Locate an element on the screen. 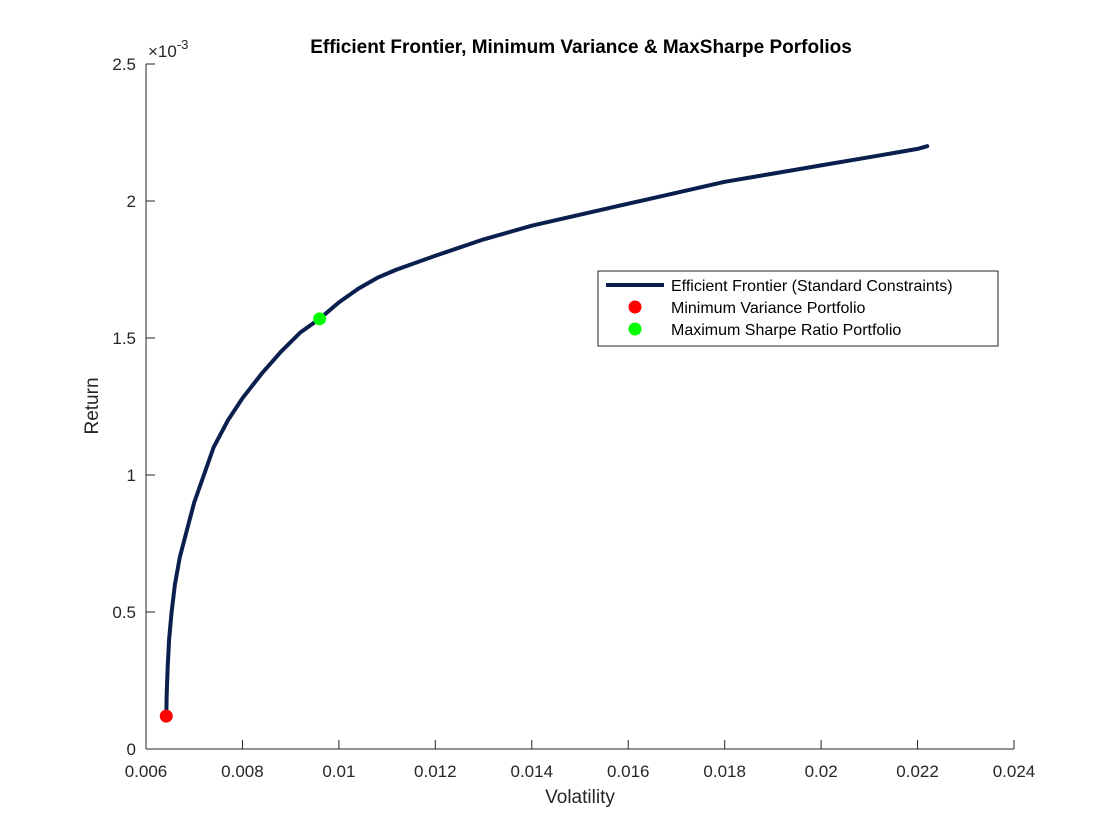 Image resolution: width=1120 pixels, height=840 pixels. x-tick-label: 0.008 is located at coordinates (242, 771).